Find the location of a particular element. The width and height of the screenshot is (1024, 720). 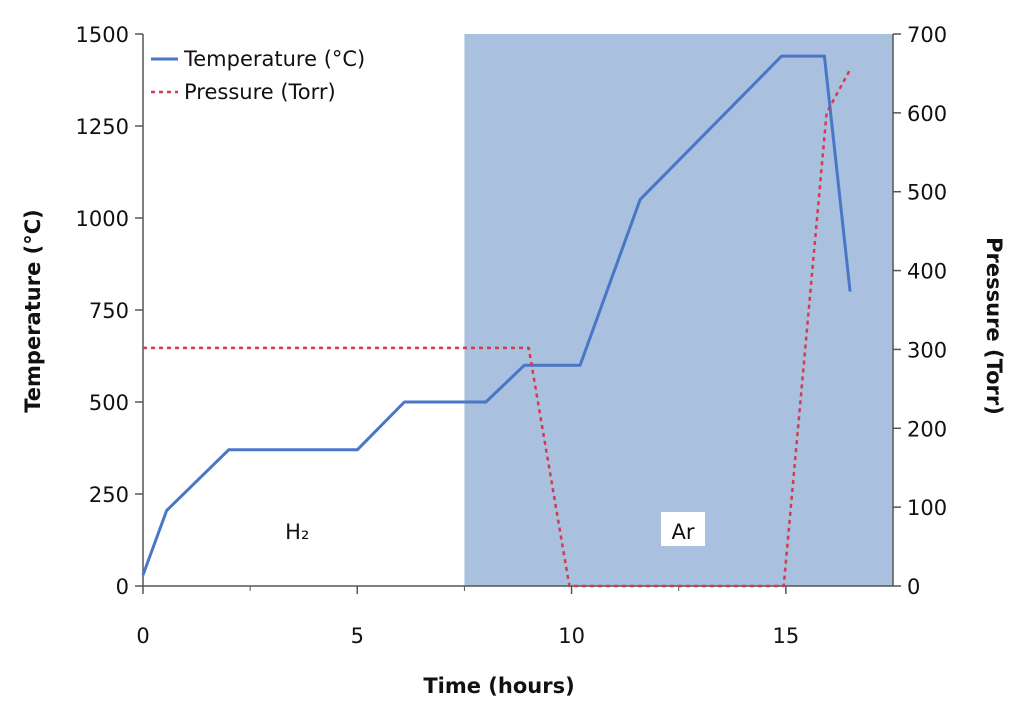

y2-tick-label-400: 400 is located at coordinates (927, 272).